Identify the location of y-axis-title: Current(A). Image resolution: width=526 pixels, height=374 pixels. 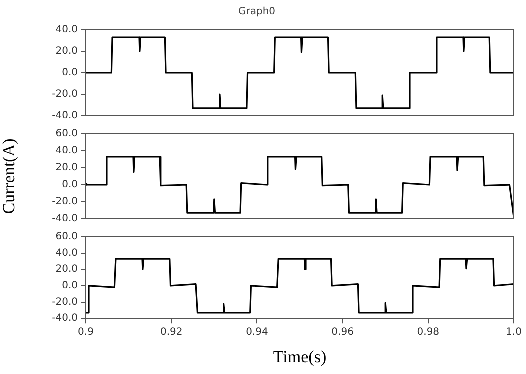
(9, 176).